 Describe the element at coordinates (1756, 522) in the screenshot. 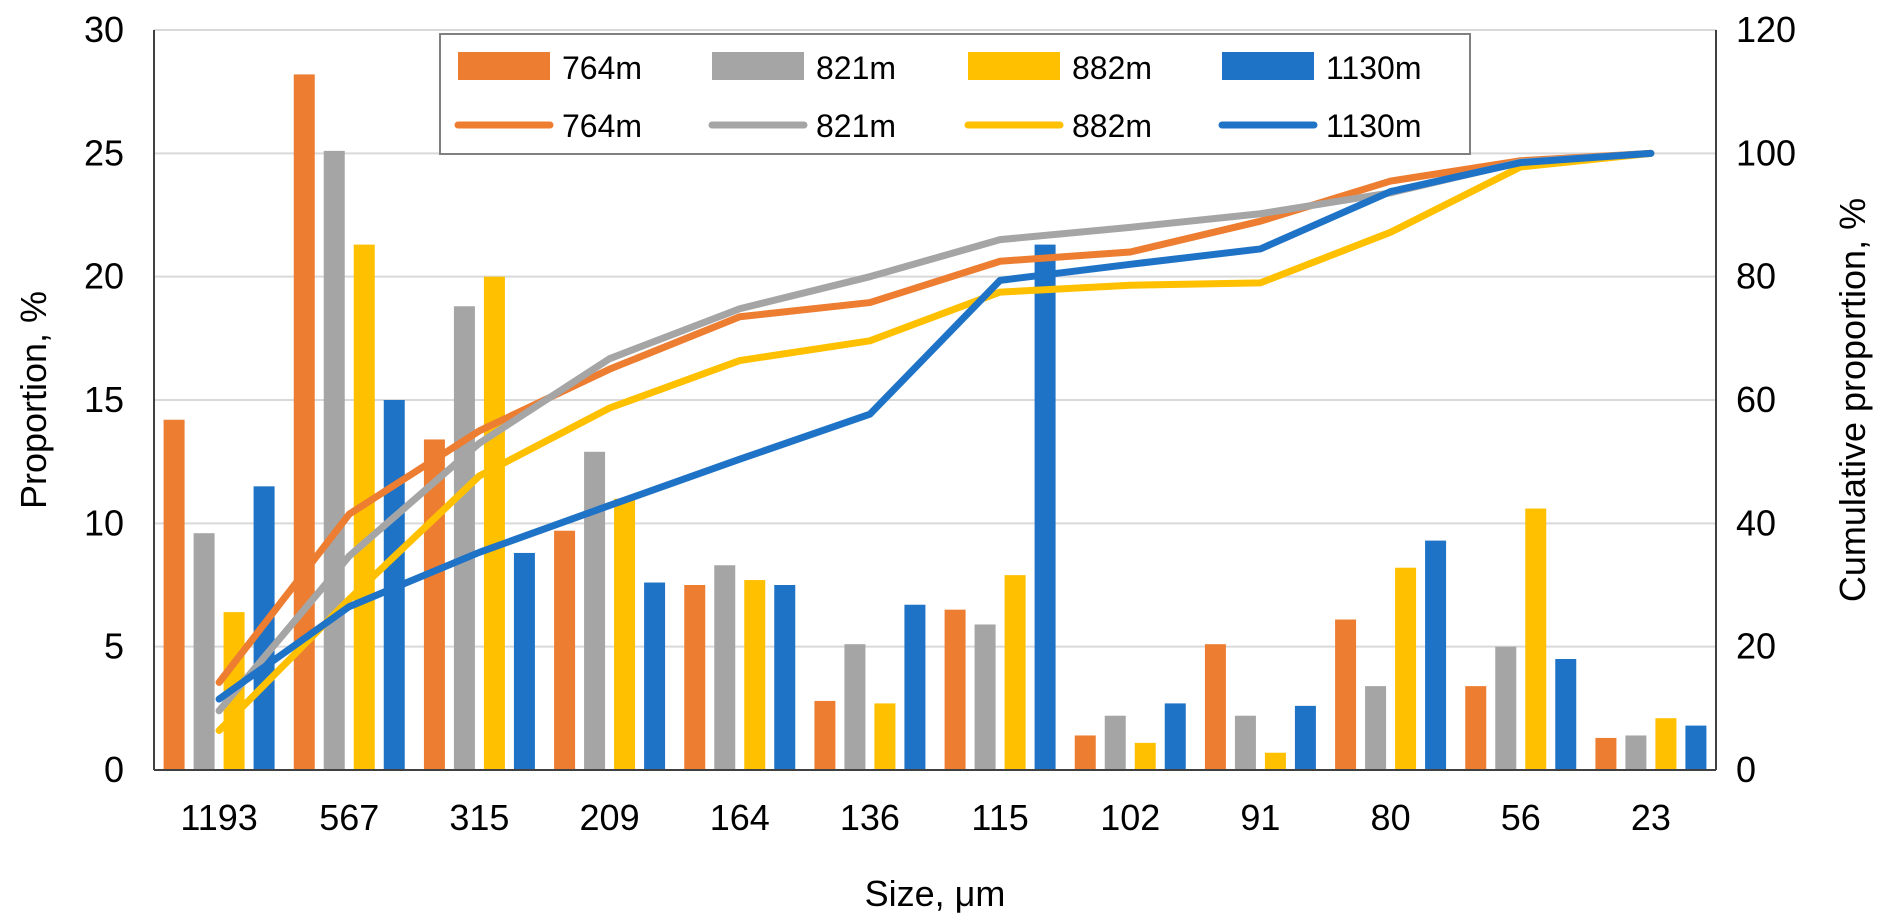

I see `y2-tick-label: 40` at that location.